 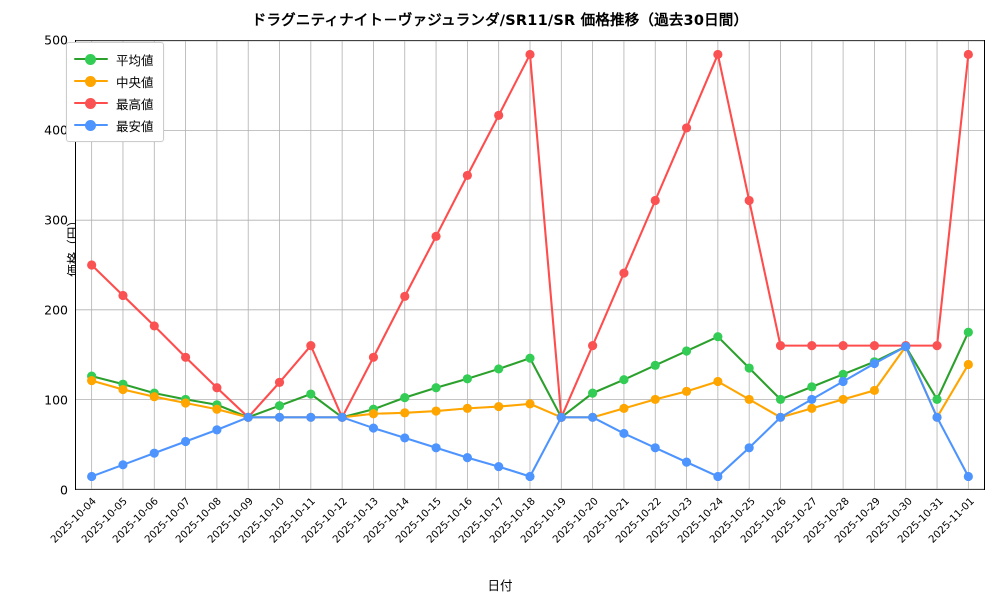 I want to click on y-tick-label: 200, so click(x=56, y=310).